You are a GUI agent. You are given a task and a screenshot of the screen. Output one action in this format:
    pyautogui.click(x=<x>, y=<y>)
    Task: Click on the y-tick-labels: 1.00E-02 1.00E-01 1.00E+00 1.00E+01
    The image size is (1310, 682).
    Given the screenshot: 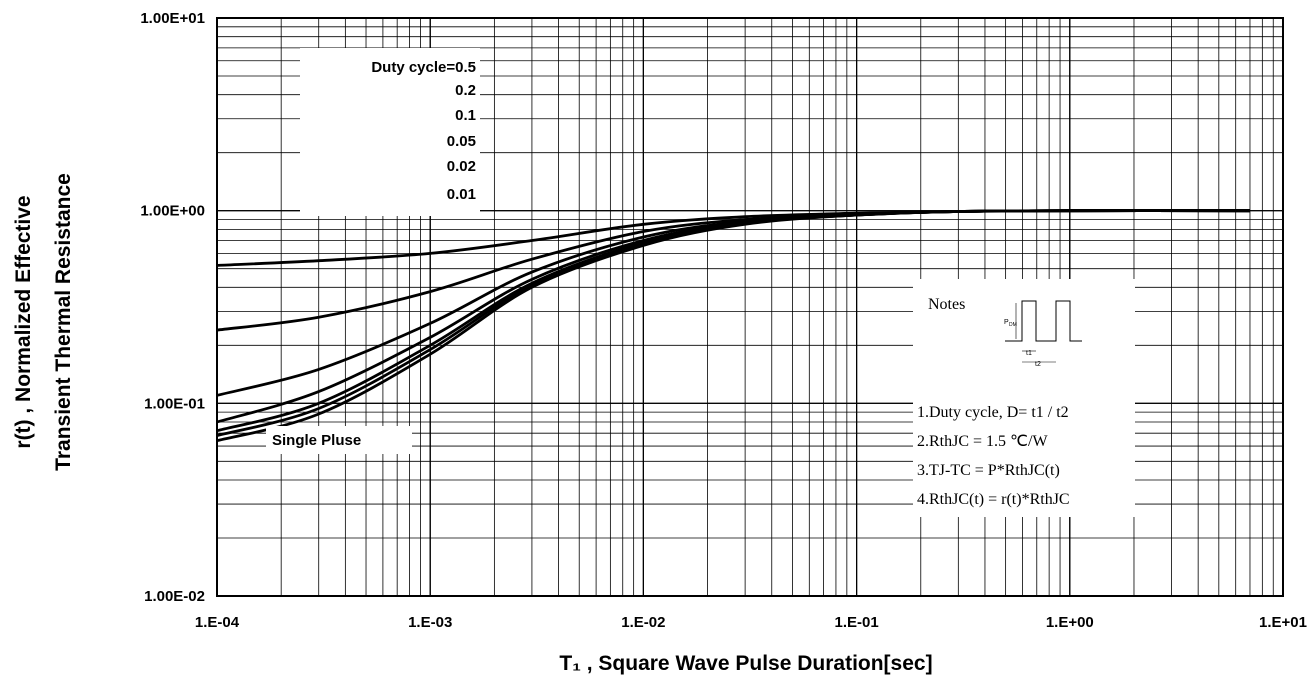 What is the action you would take?
    pyautogui.click(x=172, y=307)
    